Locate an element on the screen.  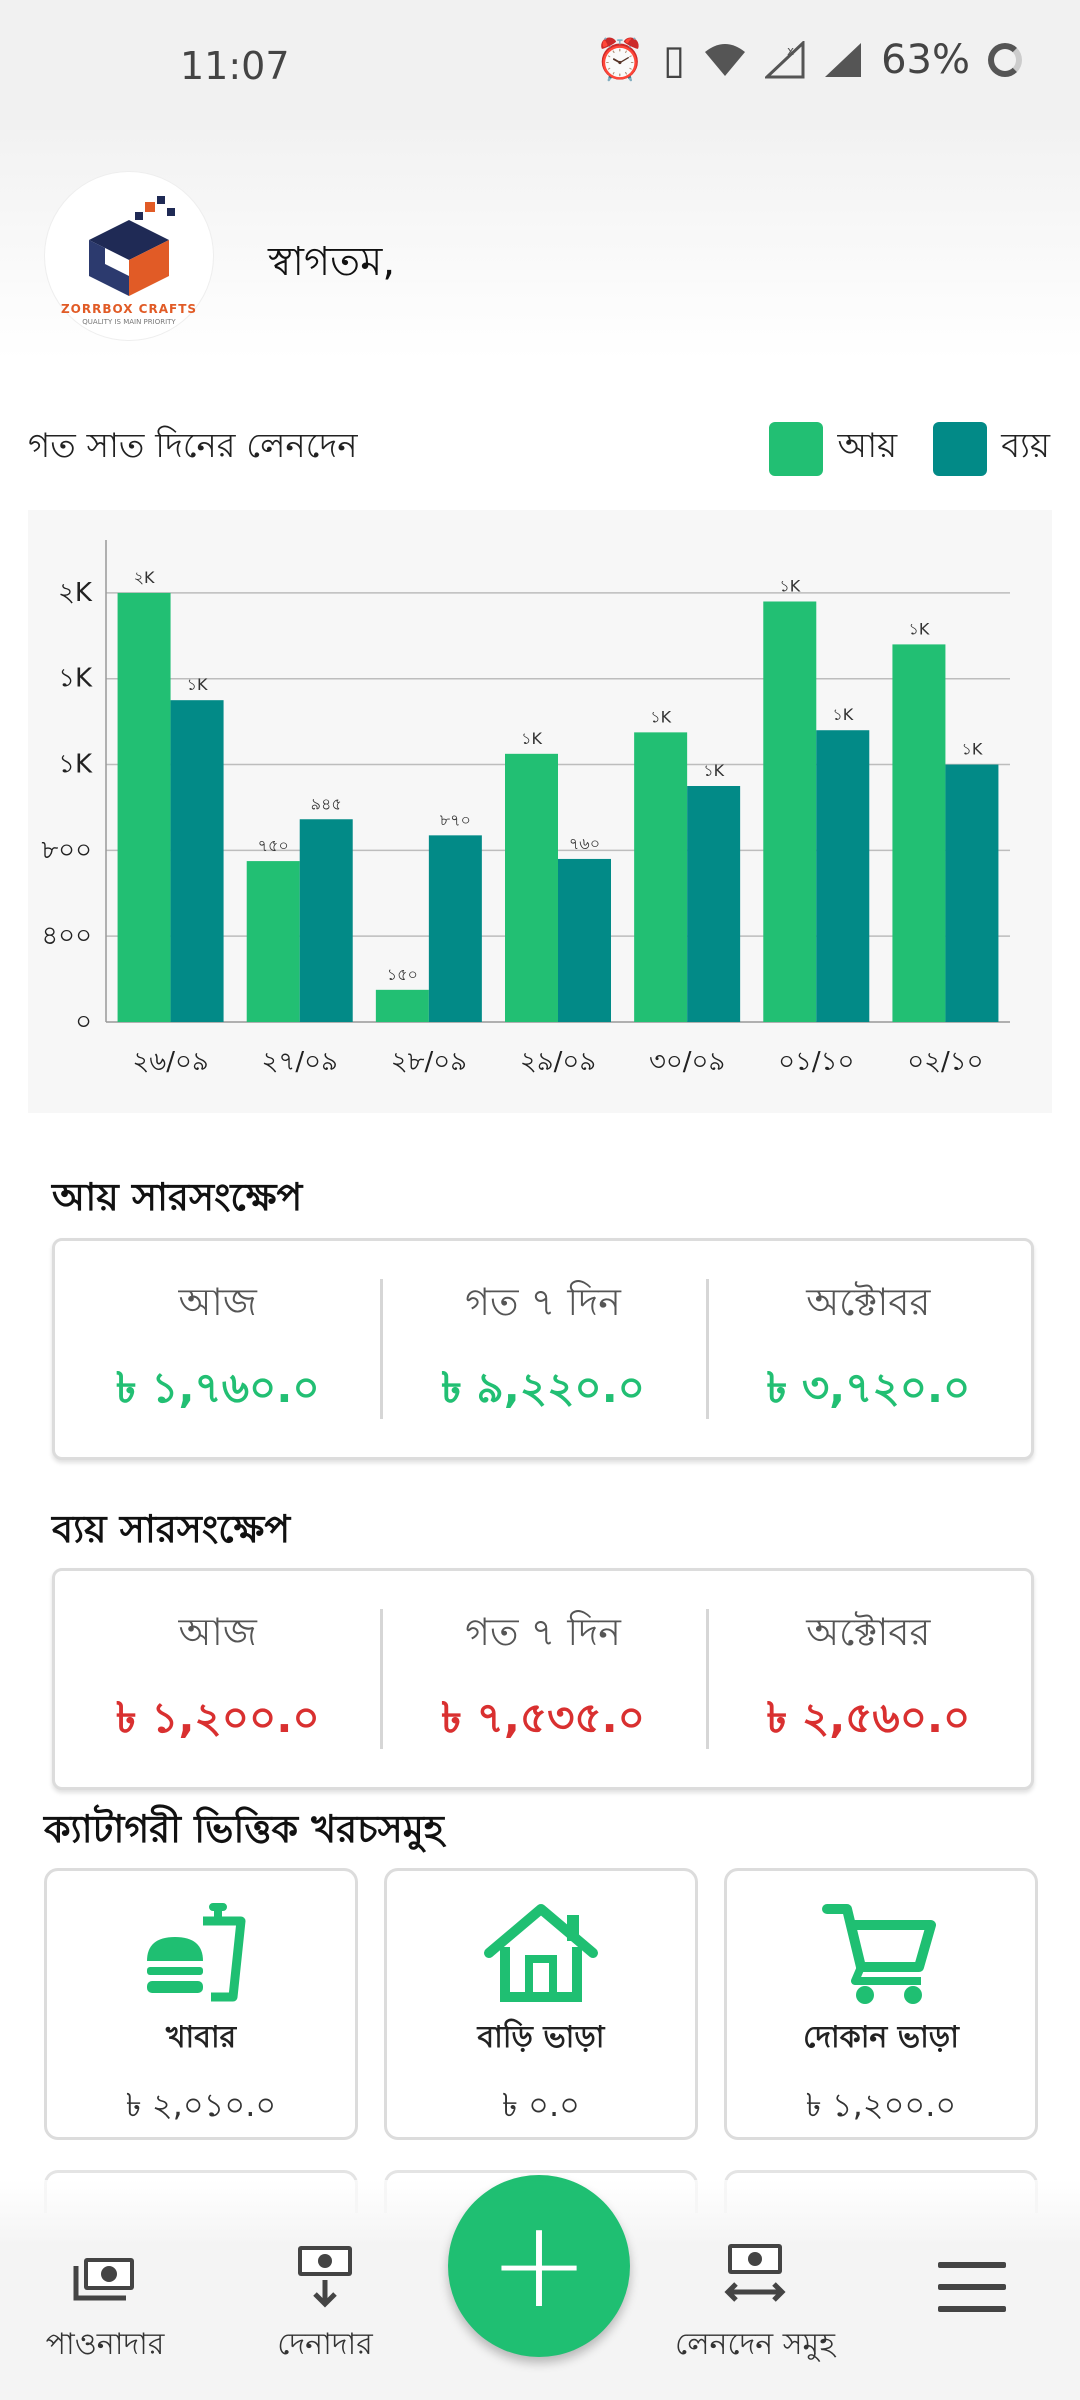
signal-off-icon: x is located at coordinates (785, 60).